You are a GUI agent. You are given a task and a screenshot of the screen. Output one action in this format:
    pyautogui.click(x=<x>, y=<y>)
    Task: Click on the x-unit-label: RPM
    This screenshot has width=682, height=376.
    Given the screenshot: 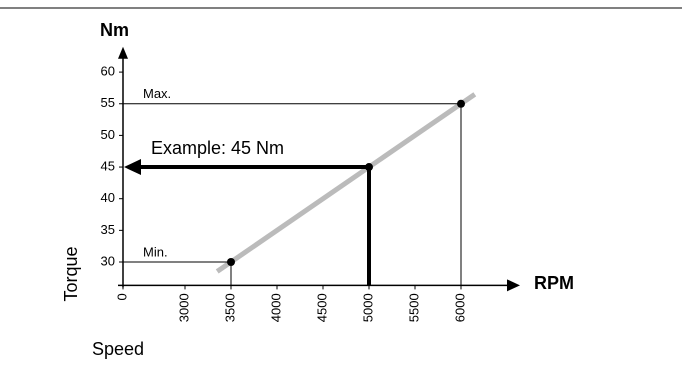 What is the action you would take?
    pyautogui.click(x=554, y=283)
    